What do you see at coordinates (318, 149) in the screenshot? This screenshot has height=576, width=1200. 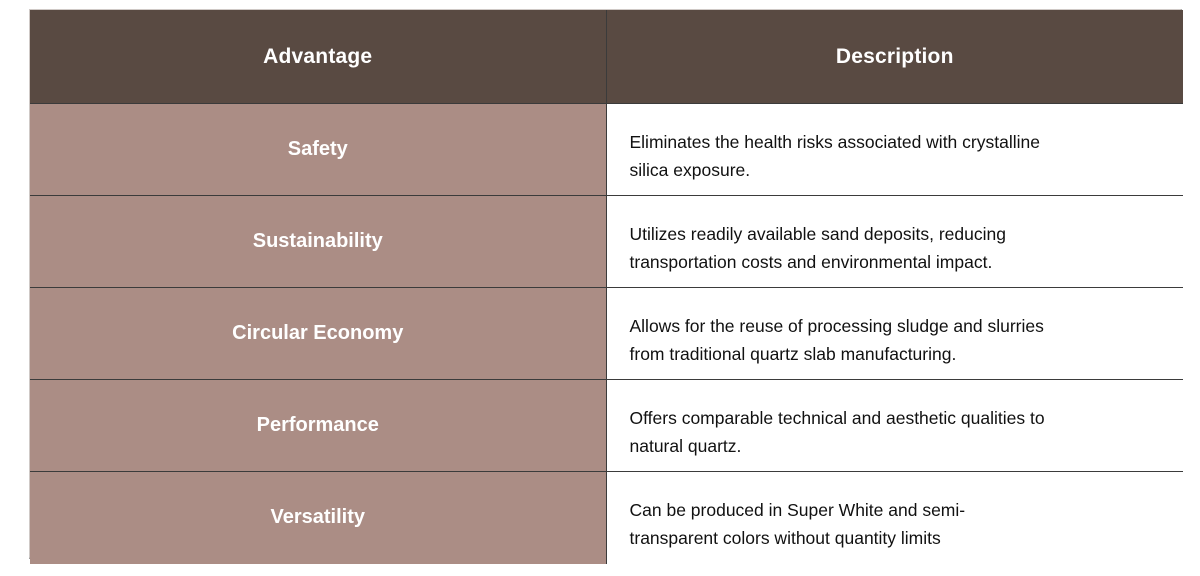 I see `advantage-cell-safety: Safety` at bounding box center [318, 149].